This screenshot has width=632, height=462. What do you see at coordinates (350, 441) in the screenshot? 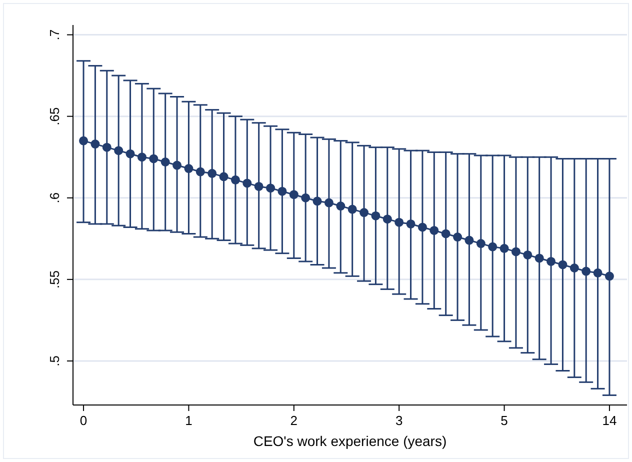
I see `x-axis-title: CEO's work experience (years)` at bounding box center [350, 441].